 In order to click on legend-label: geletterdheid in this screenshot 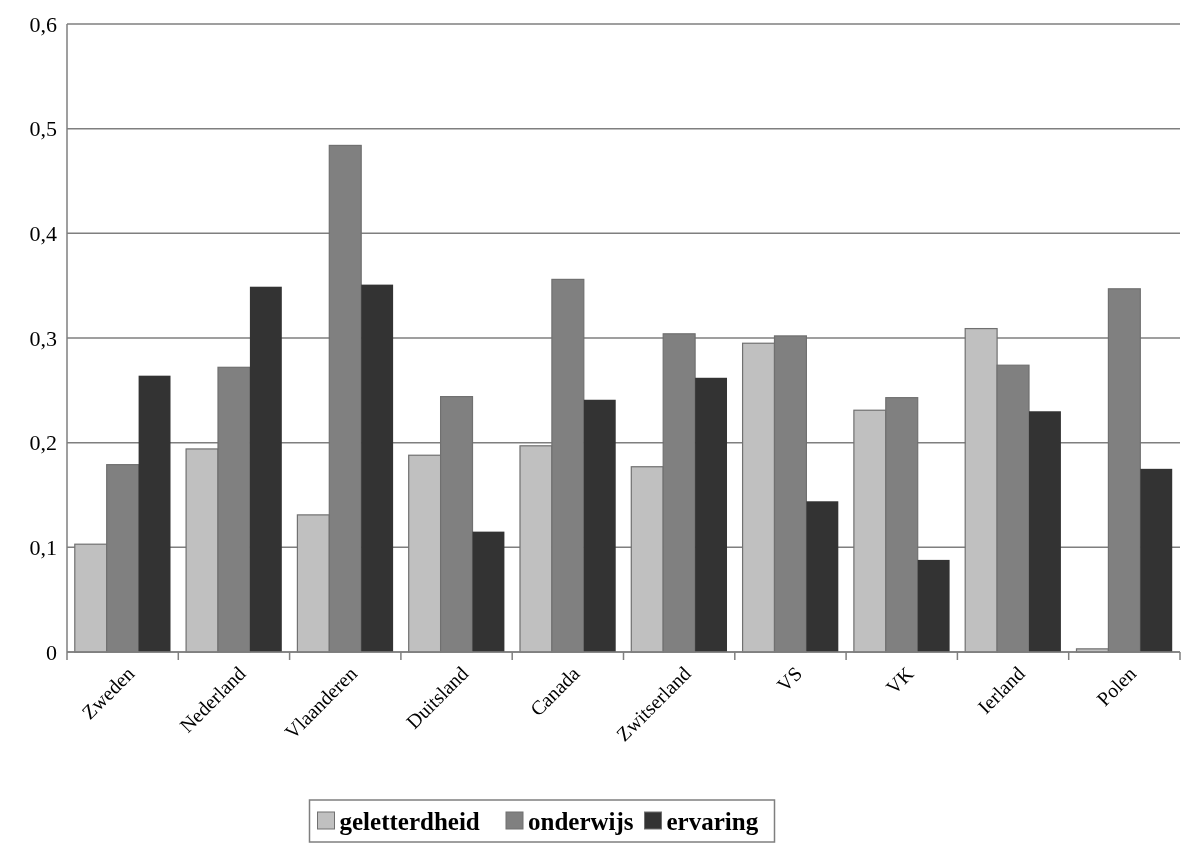, I will do `click(409, 821)`.